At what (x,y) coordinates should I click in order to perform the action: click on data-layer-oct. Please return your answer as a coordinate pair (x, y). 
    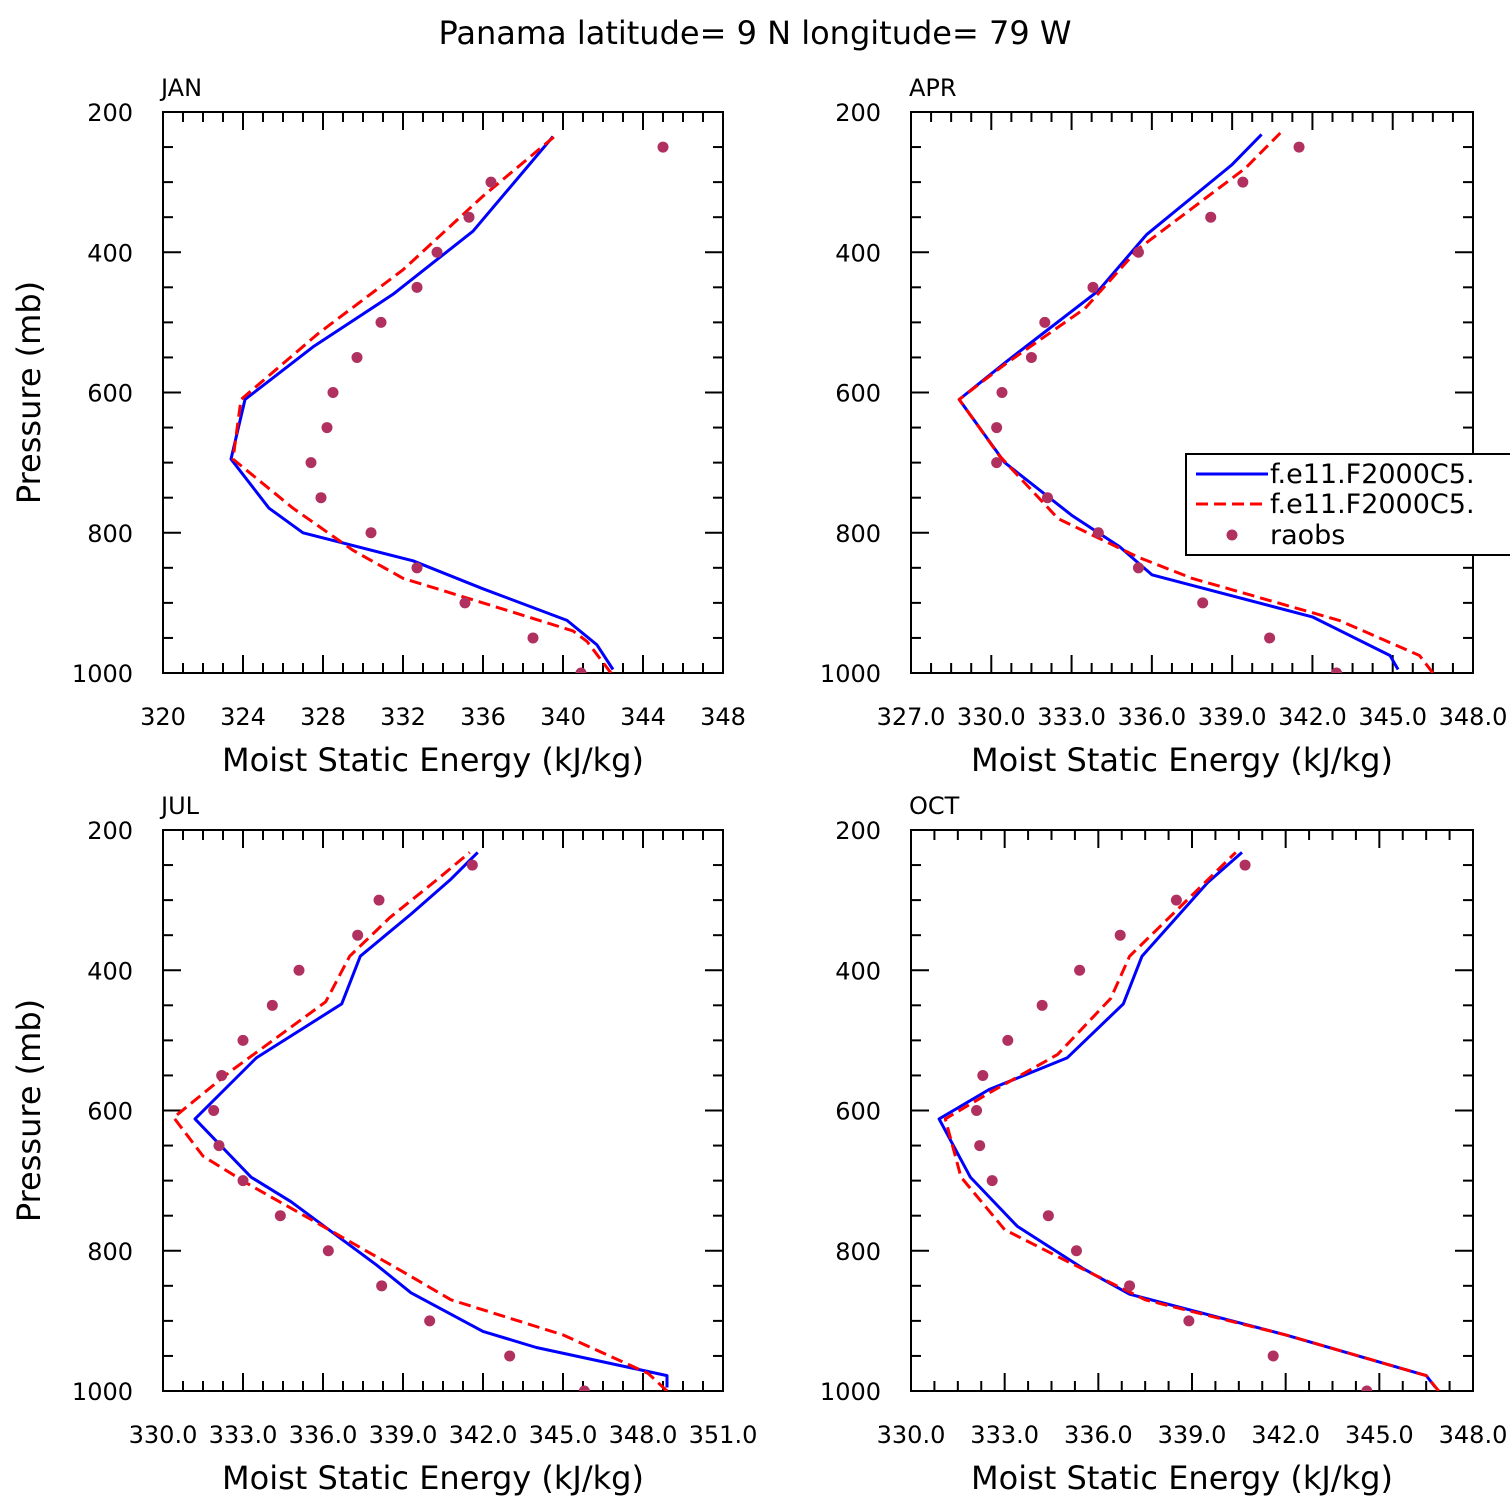
    Looking at the image, I should click on (1188, 1121).